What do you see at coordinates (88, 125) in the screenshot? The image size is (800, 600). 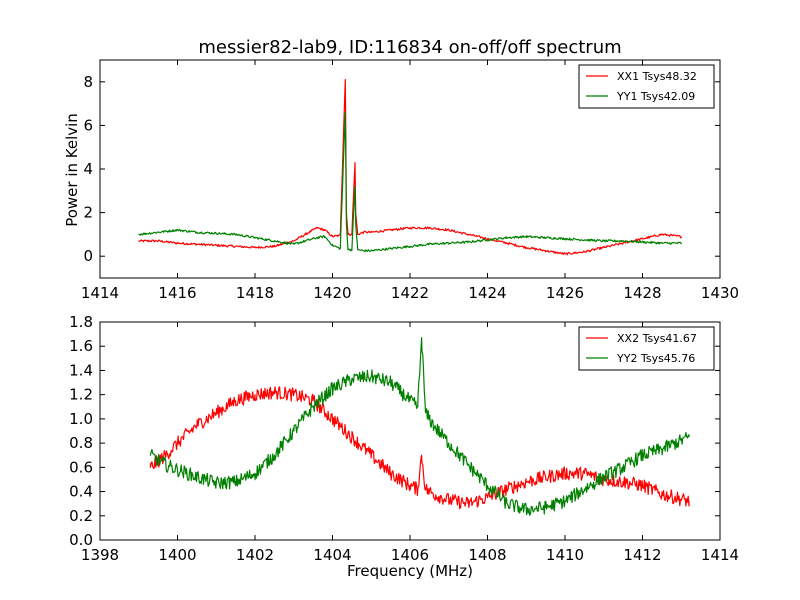 I see `top-y-tick-label: 6` at bounding box center [88, 125].